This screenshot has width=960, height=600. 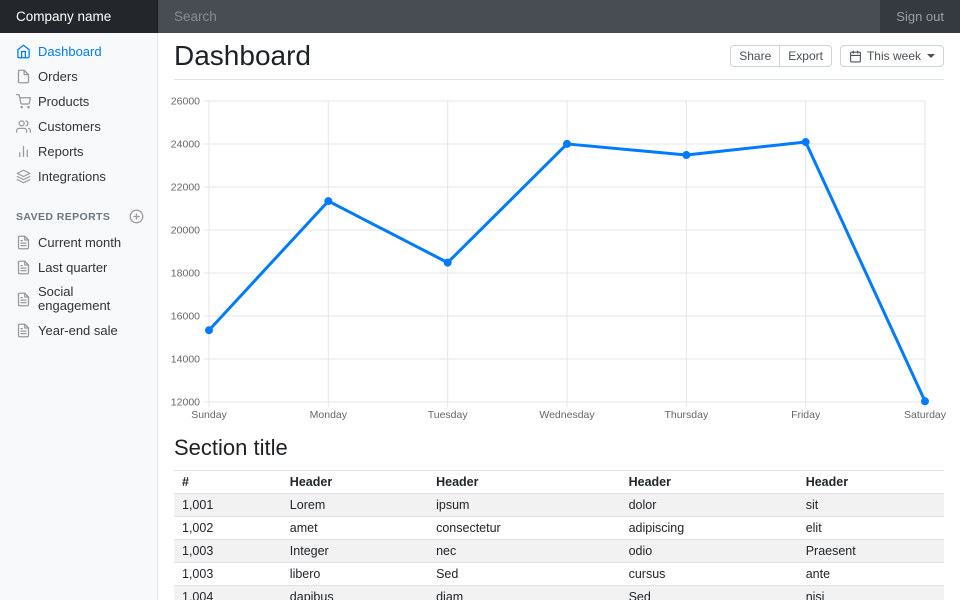 I want to click on sidebar-item-label: Year-end sale, so click(x=78, y=330).